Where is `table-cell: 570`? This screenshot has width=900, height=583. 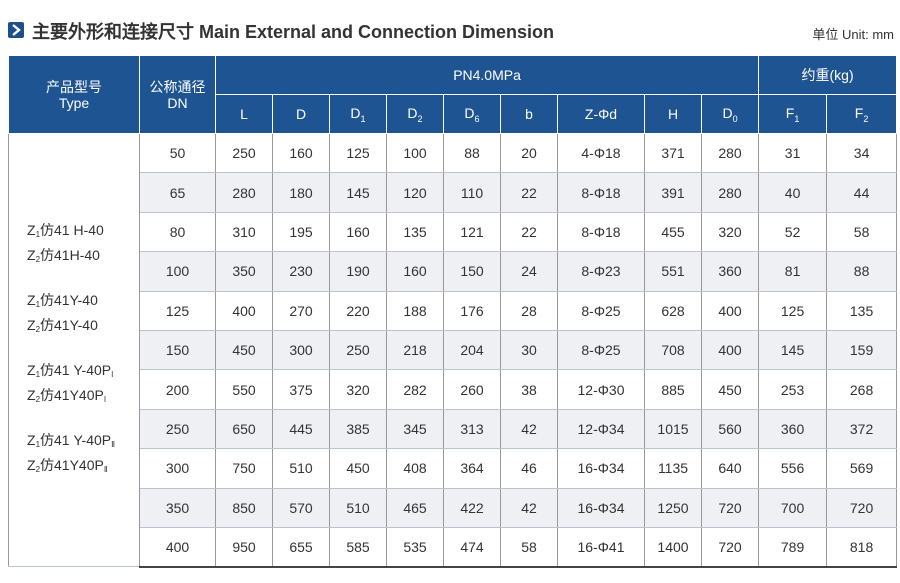
table-cell: 570 is located at coordinates (301, 508).